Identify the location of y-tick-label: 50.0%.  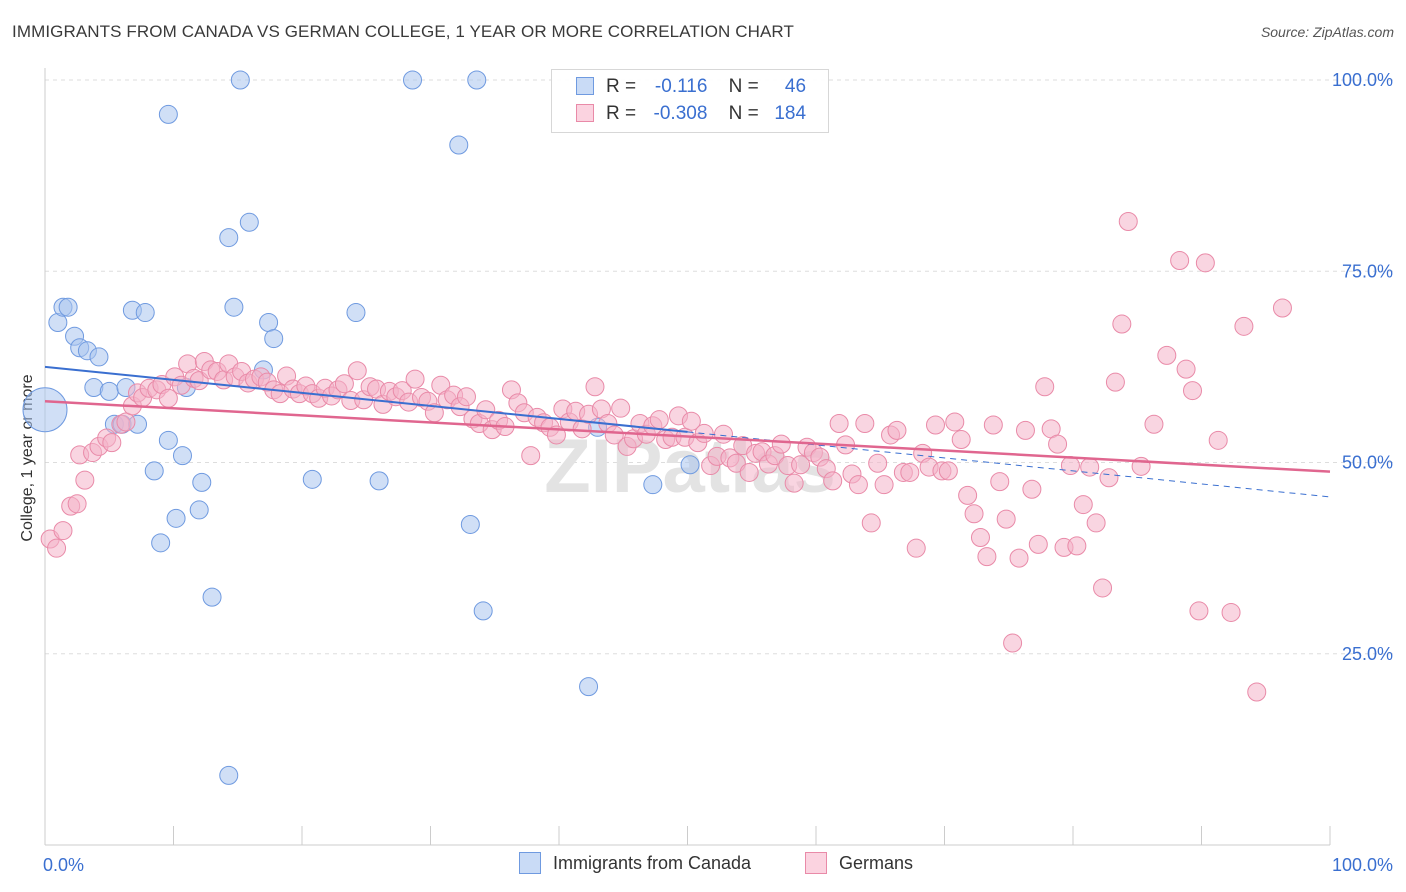
(1367, 463).